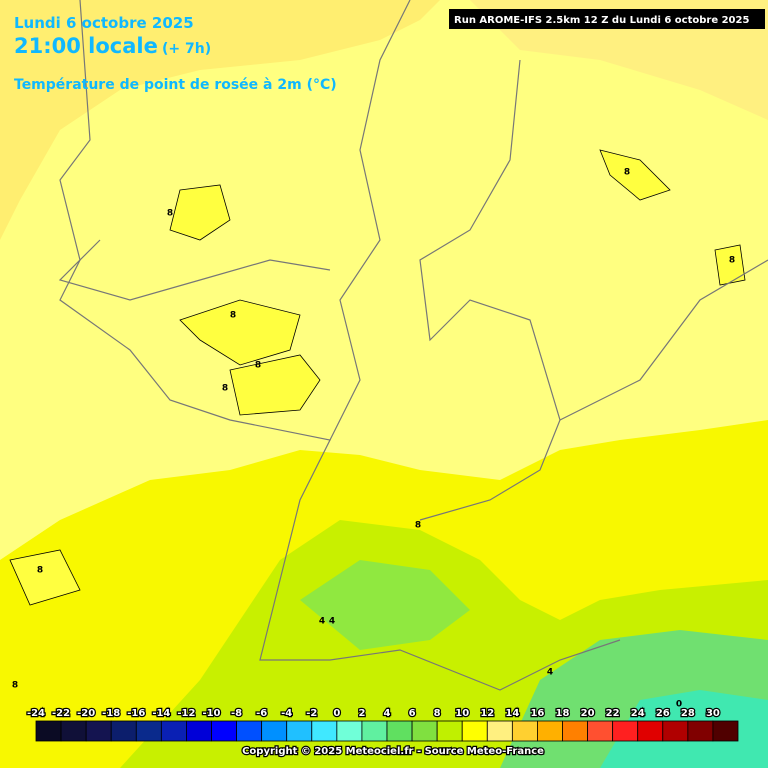 The height and width of the screenshot is (768, 768). Describe the element at coordinates (613, 713) in the screenshot. I see `legend-label: 22` at that location.